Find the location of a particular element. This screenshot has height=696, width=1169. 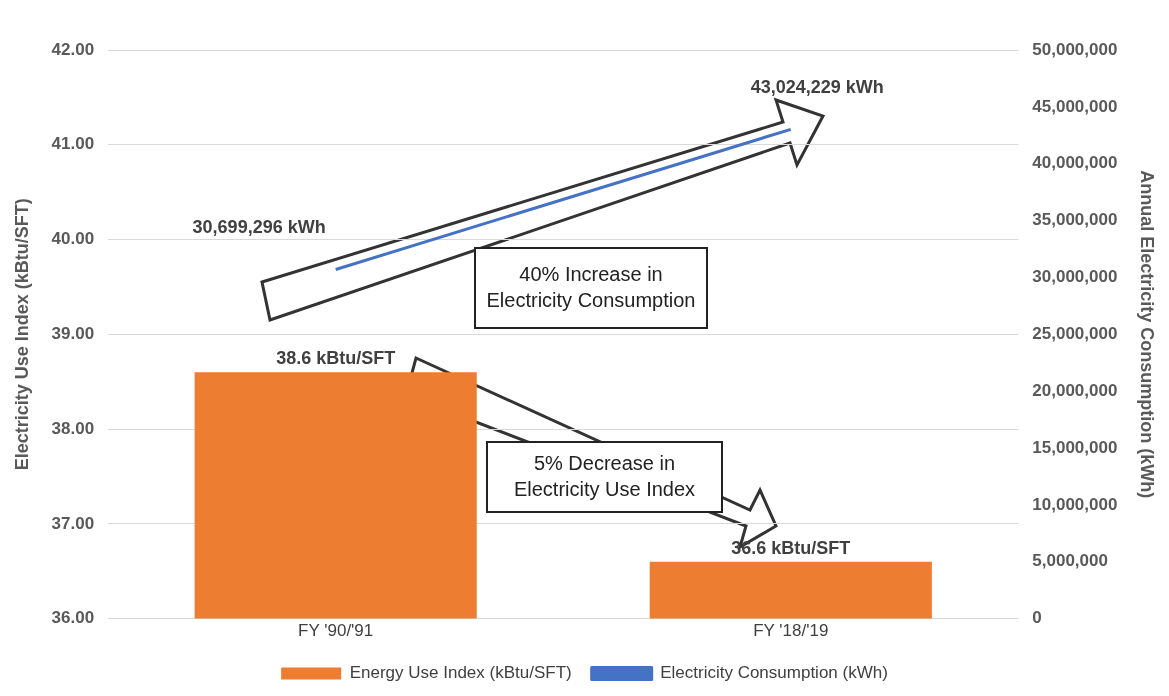

annotation: 5% Decrease in Electricity Use Index is located at coordinates (604, 475).